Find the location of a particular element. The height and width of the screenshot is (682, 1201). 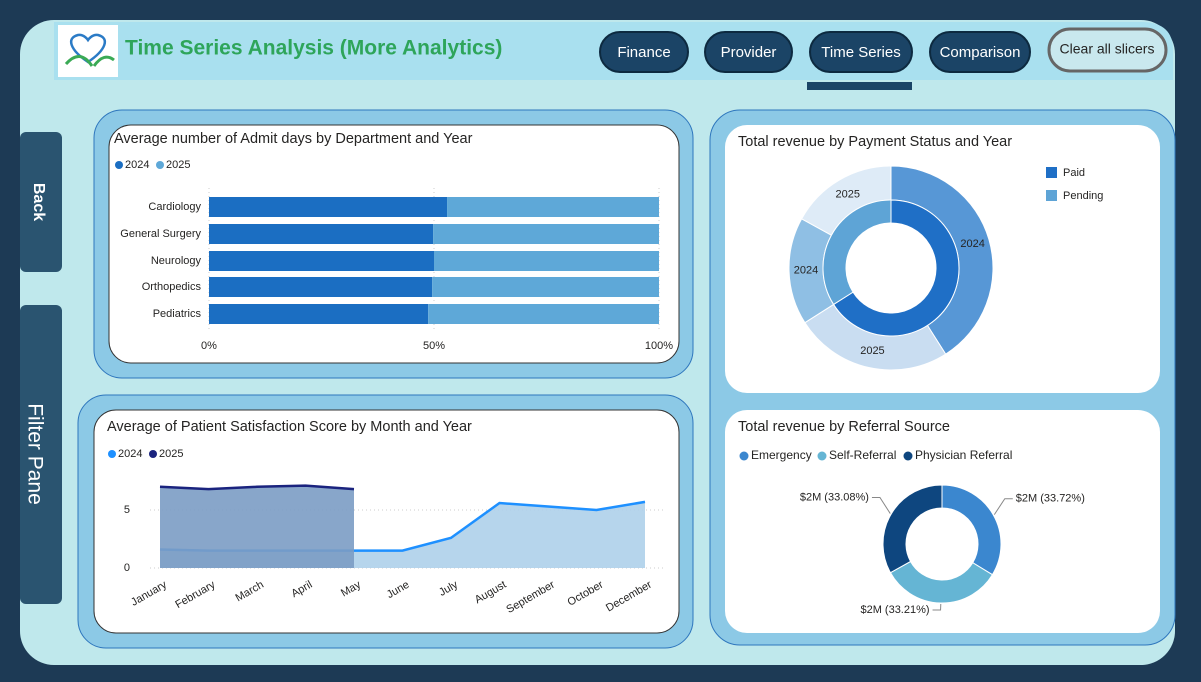

logo is located at coordinates (88, 51).